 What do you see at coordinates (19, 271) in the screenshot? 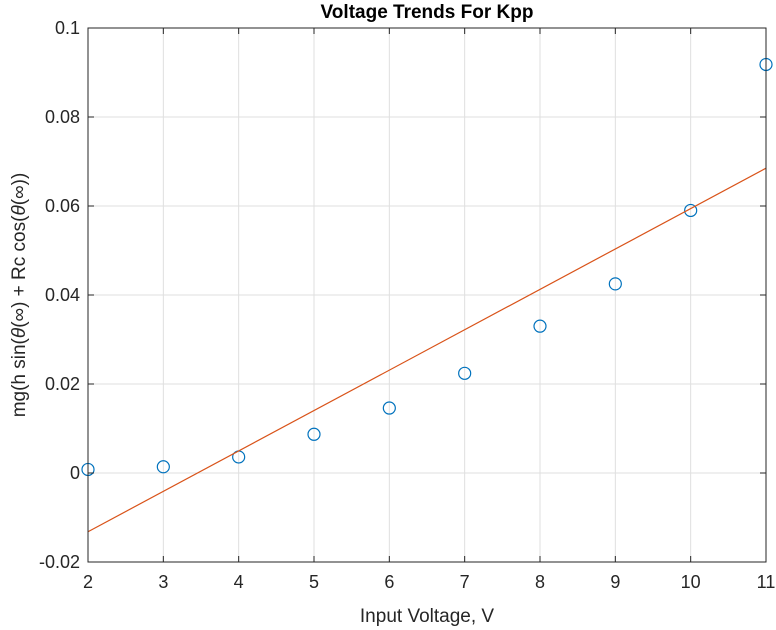
I see `y-axis-label-part: (∞) + Rc cos(` at bounding box center [19, 271].